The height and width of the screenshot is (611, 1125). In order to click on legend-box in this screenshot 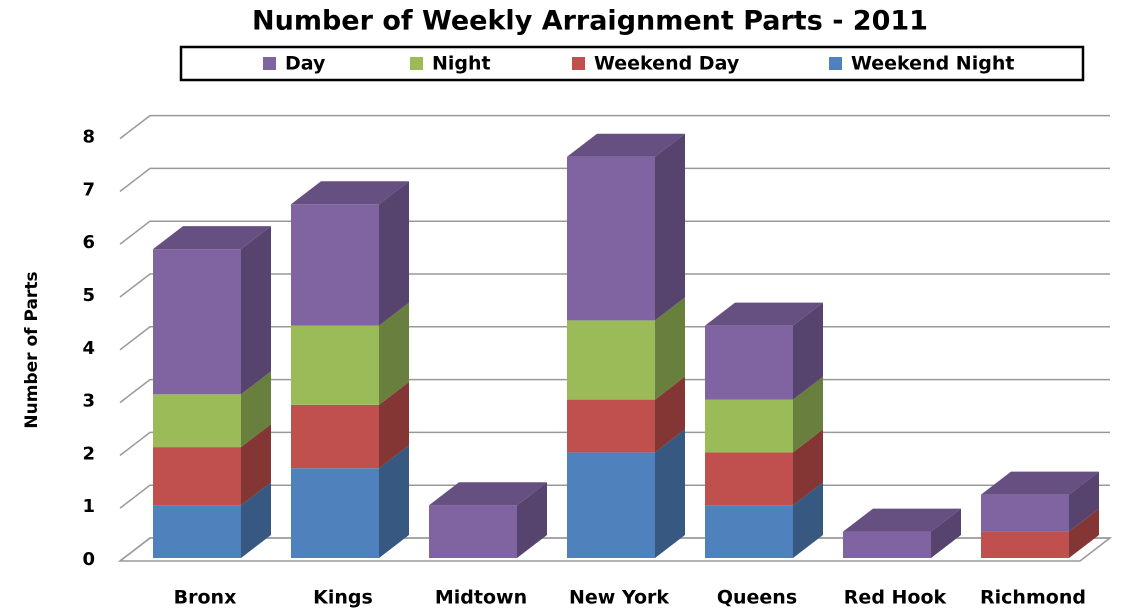, I will do `click(632, 63)`.